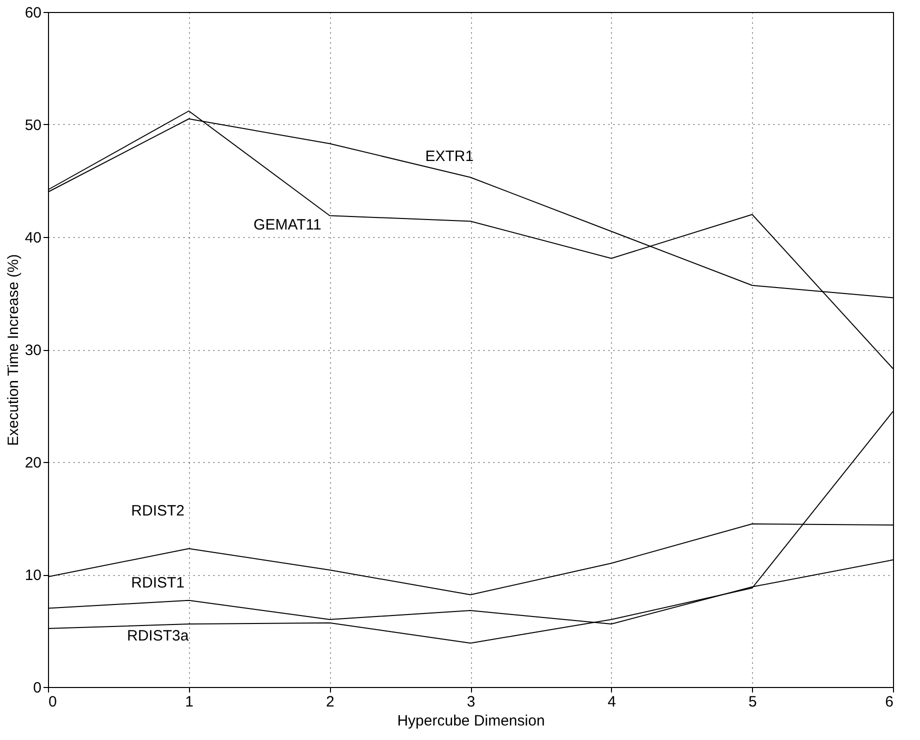 The image size is (920, 740). What do you see at coordinates (288, 225) in the screenshot?
I see `series-label: GEMAT11` at bounding box center [288, 225].